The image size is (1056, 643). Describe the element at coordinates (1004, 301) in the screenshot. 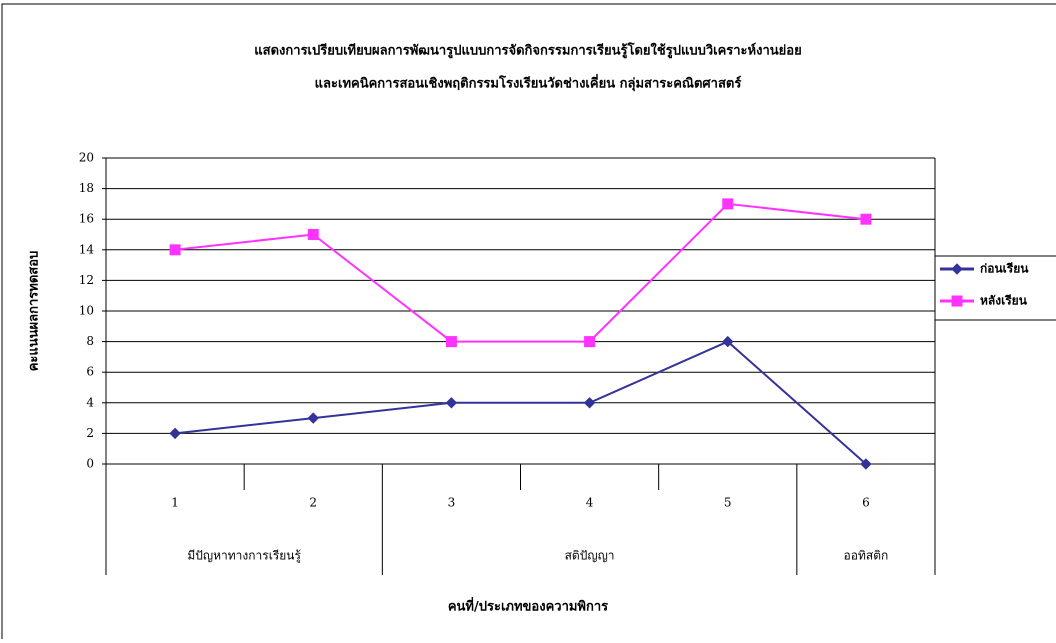

I see `legend-label: หลังเรียน` at that location.